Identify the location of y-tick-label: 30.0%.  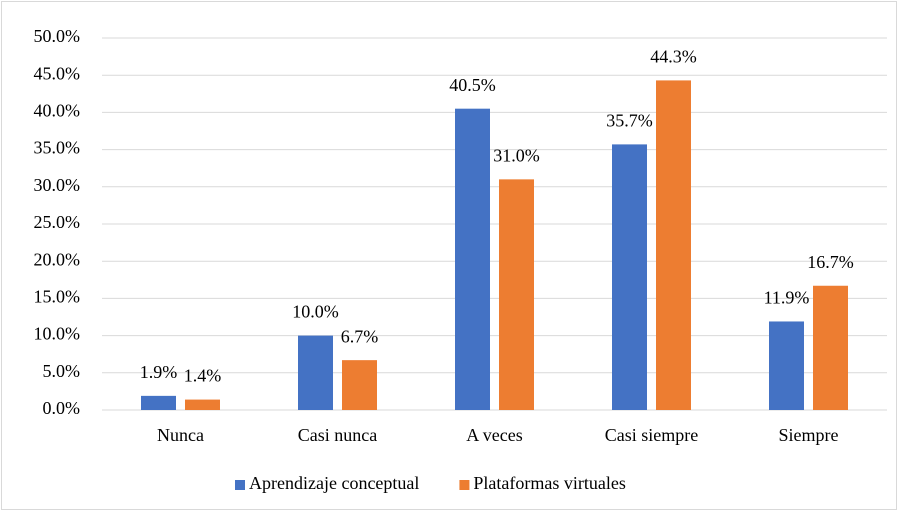
(57, 185).